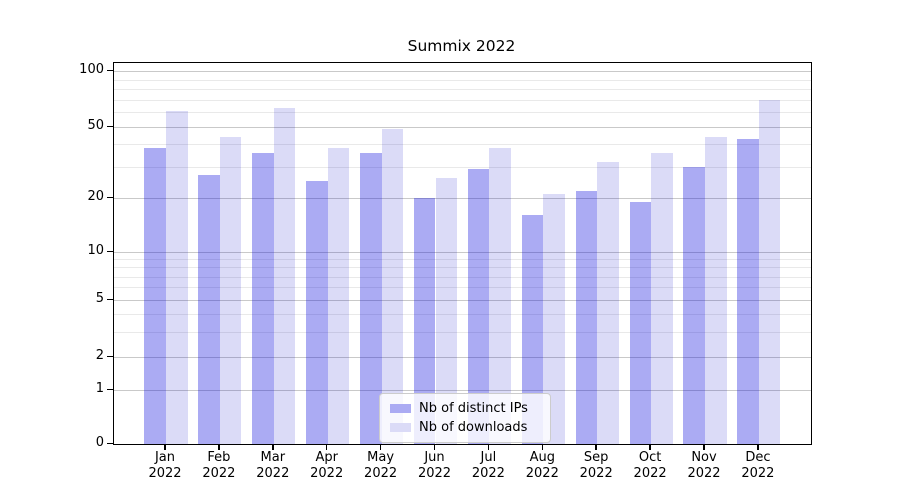  Describe the element at coordinates (400, 408) in the screenshot. I see `legend-swatch-distinct-ips` at that location.